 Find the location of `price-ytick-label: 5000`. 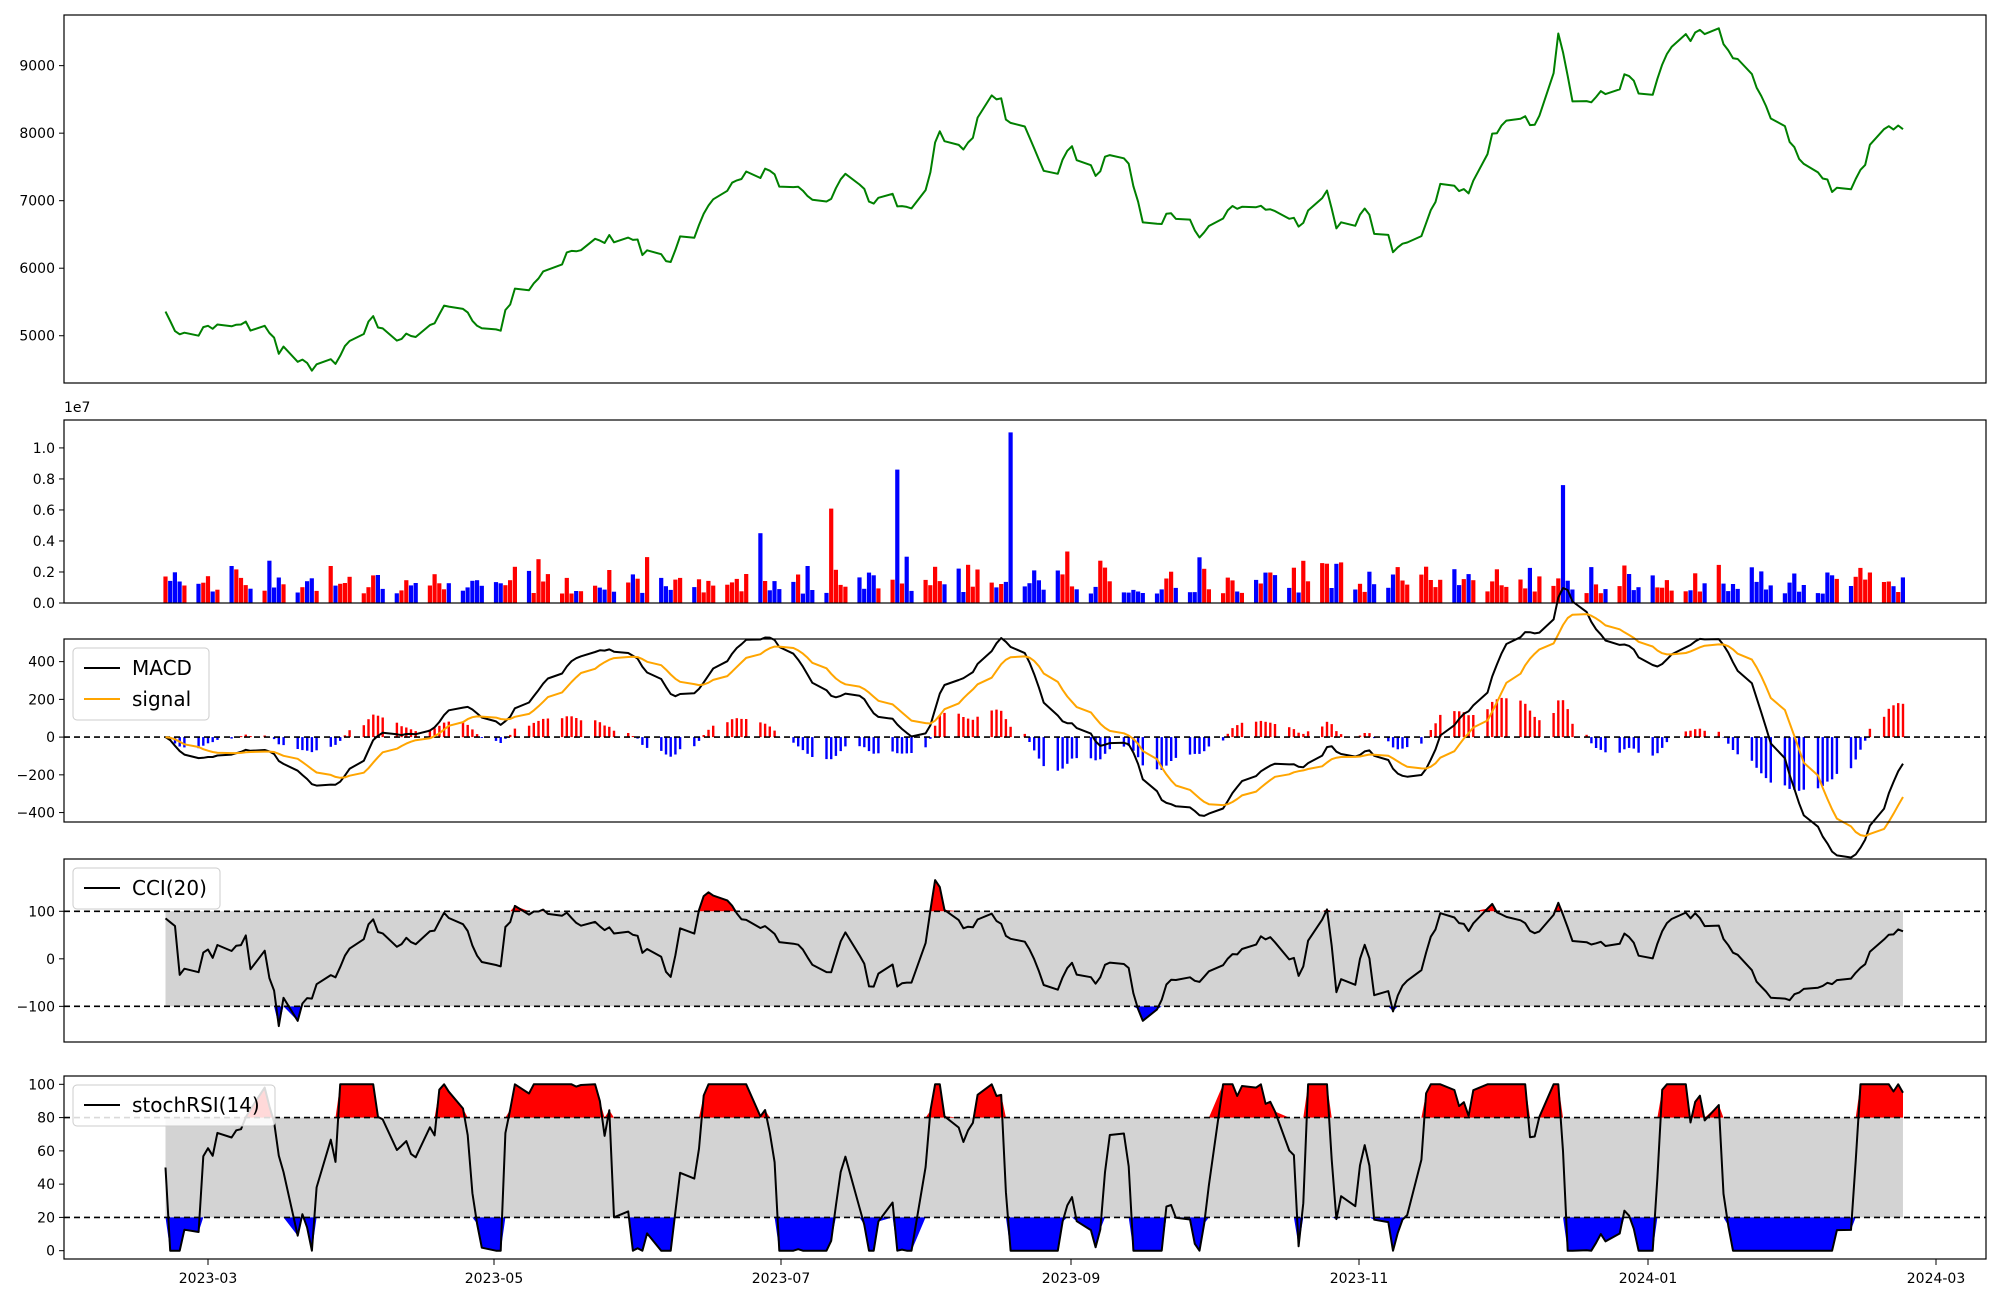

price-ytick-label: 5000 is located at coordinates (37, 337).